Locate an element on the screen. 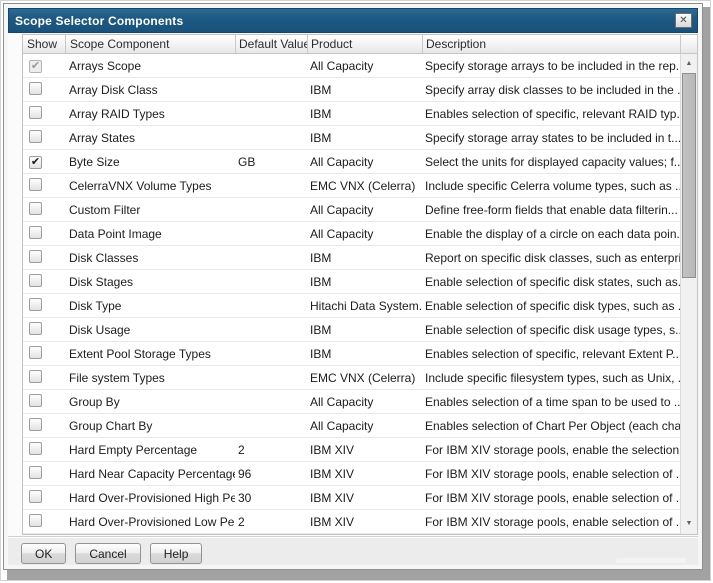 This screenshot has width=713, height=583. column-header-show: Show is located at coordinates (42, 44).